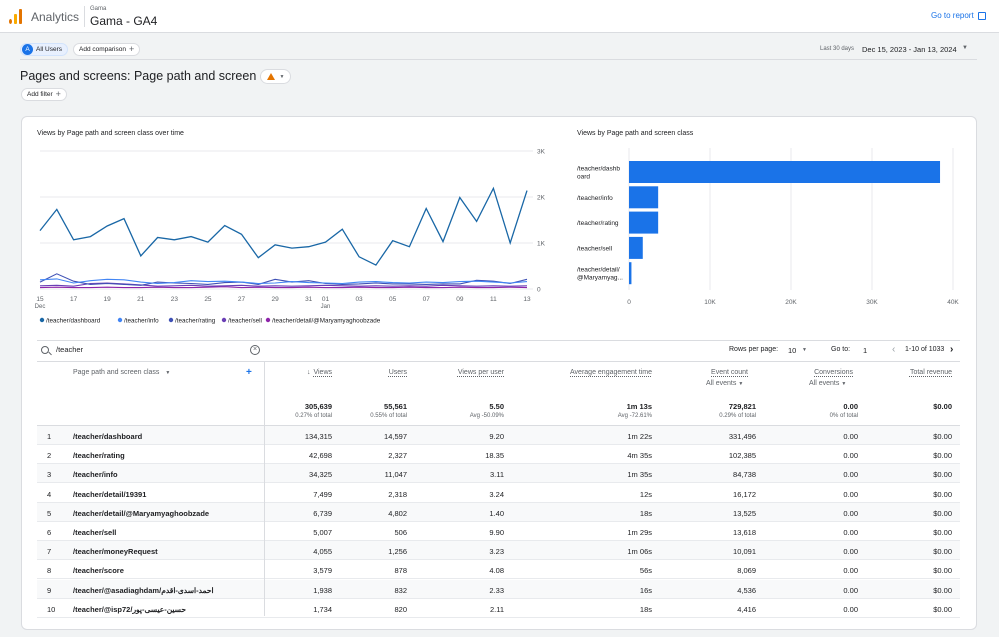 The height and width of the screenshot is (637, 999). I want to click on divider, so click(84, 16).